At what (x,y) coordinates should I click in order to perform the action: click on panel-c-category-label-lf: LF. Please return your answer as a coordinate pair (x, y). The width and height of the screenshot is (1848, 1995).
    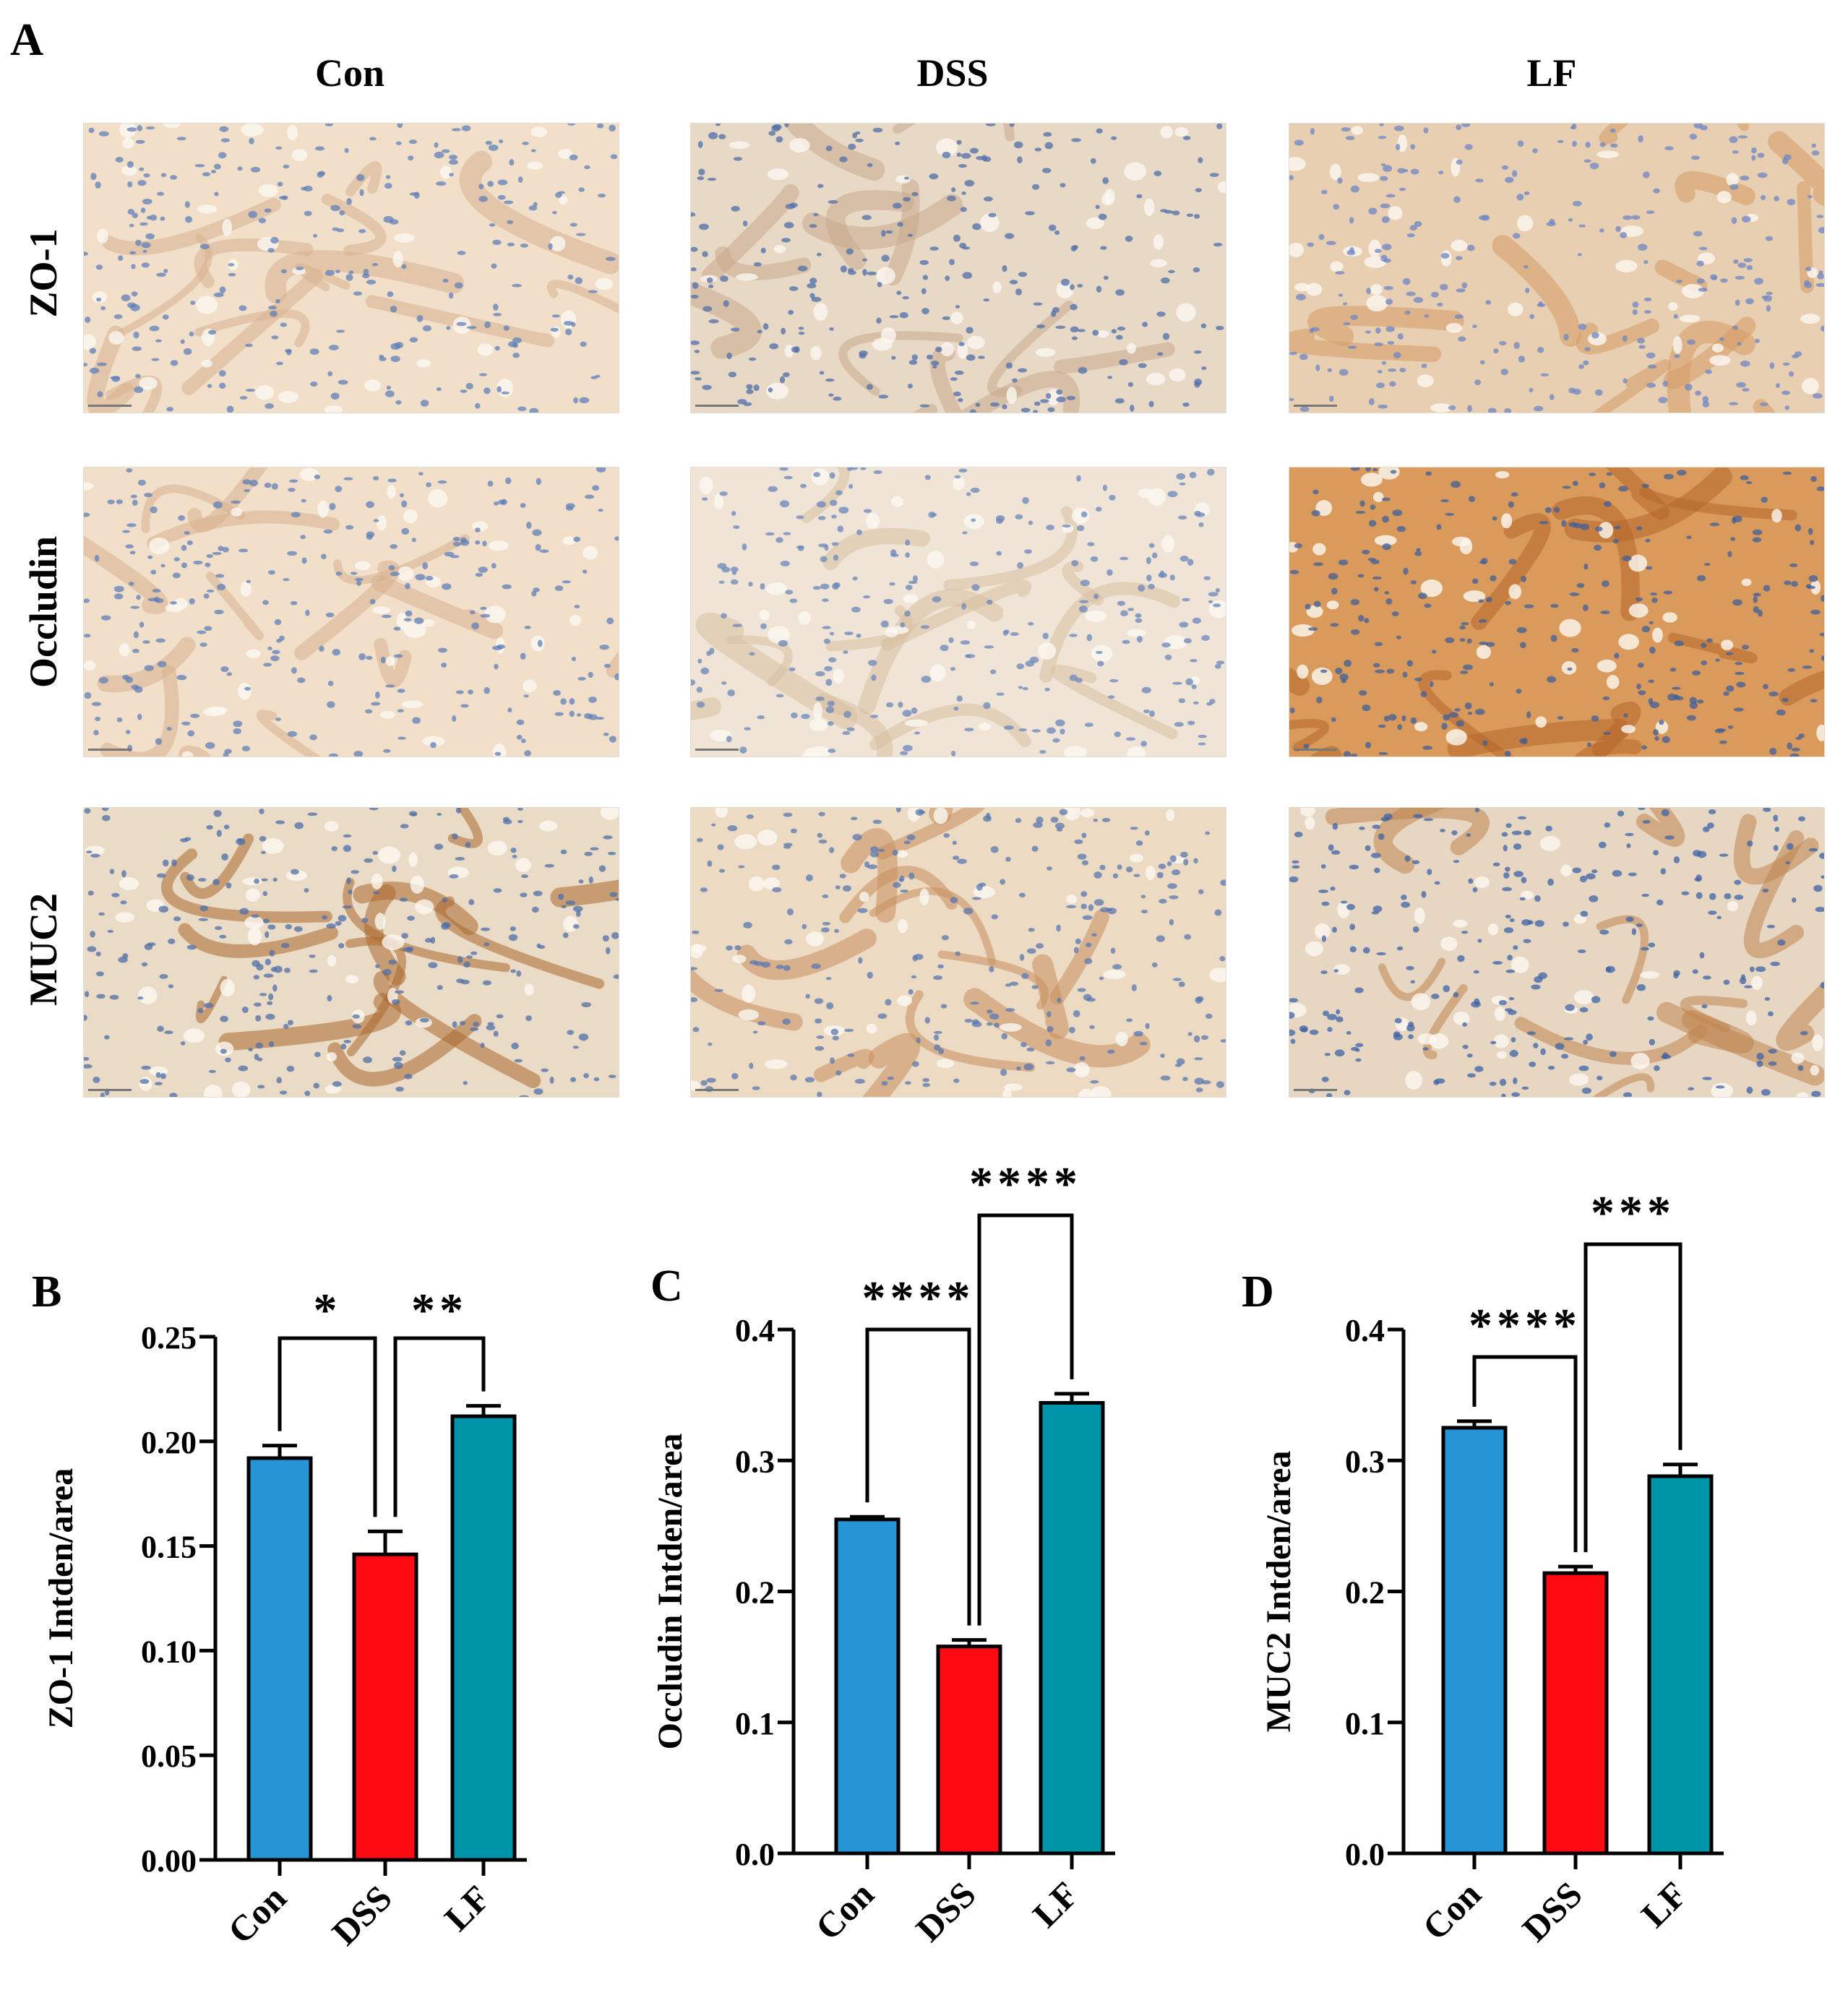
    Looking at the image, I should click on (1055, 1904).